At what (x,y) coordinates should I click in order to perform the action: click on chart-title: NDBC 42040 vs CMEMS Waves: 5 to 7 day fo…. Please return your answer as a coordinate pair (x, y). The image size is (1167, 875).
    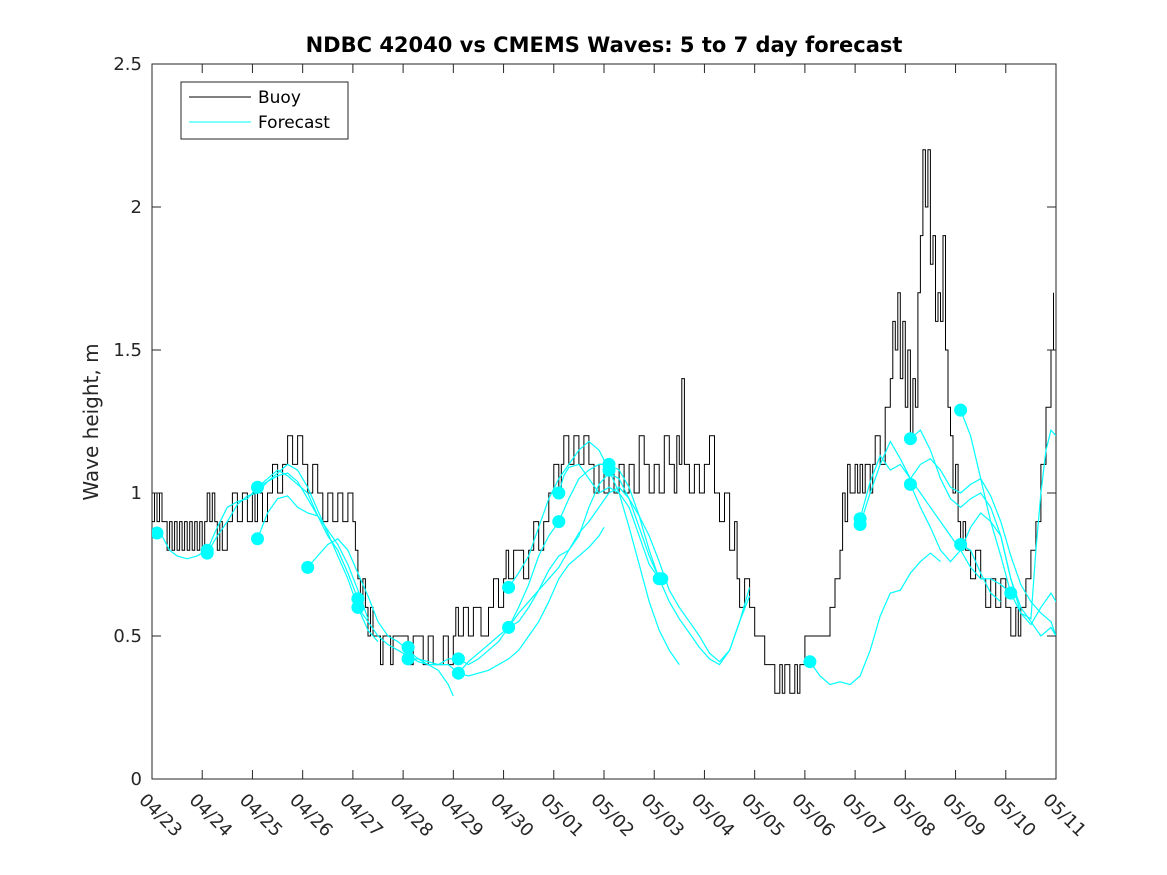
    Looking at the image, I should click on (604, 45).